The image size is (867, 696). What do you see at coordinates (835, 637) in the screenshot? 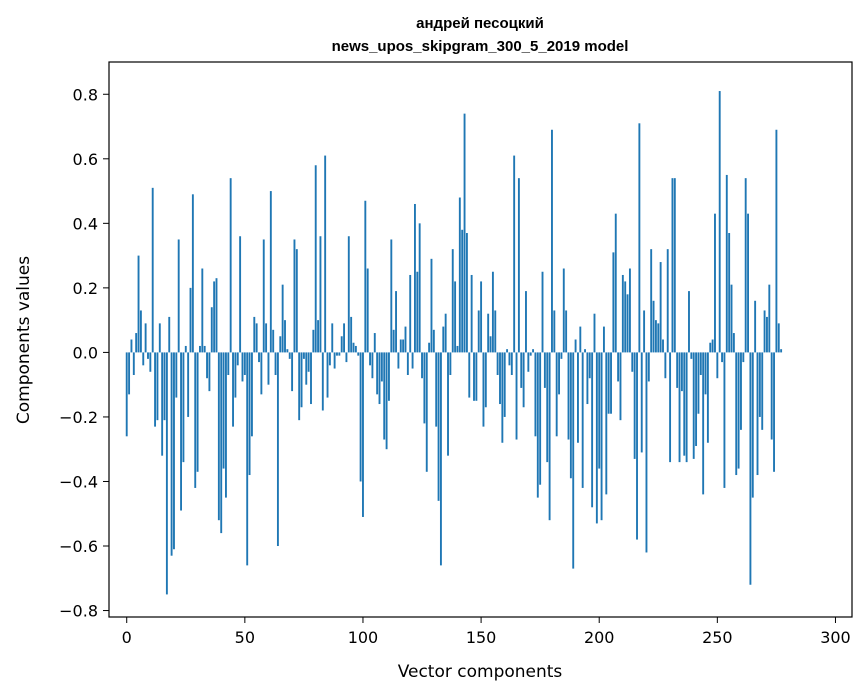
I see `x-tick-label: 300` at bounding box center [835, 637].